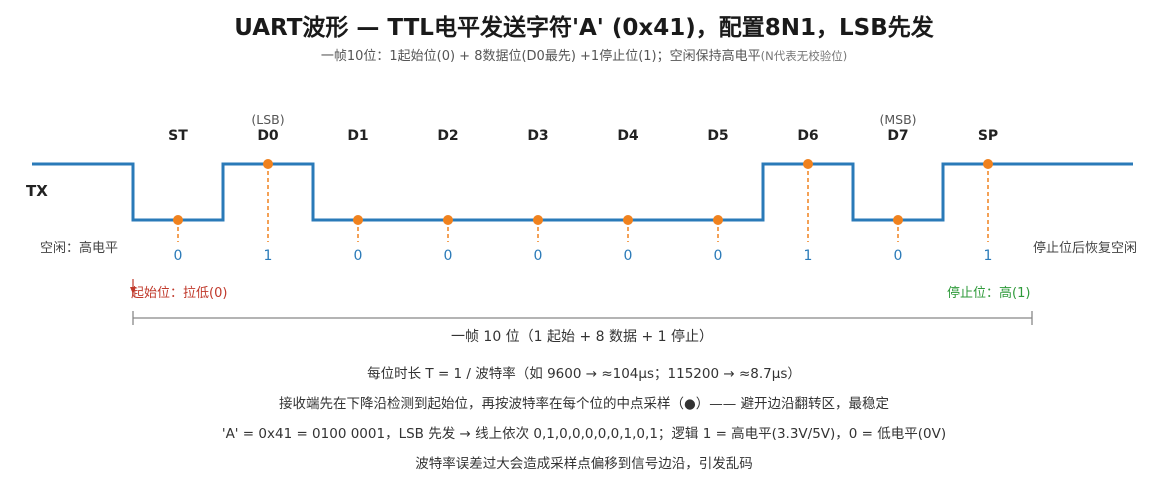 This screenshot has width=1168, height=486. I want to click on bit-value-d2: 0, so click(448, 256).